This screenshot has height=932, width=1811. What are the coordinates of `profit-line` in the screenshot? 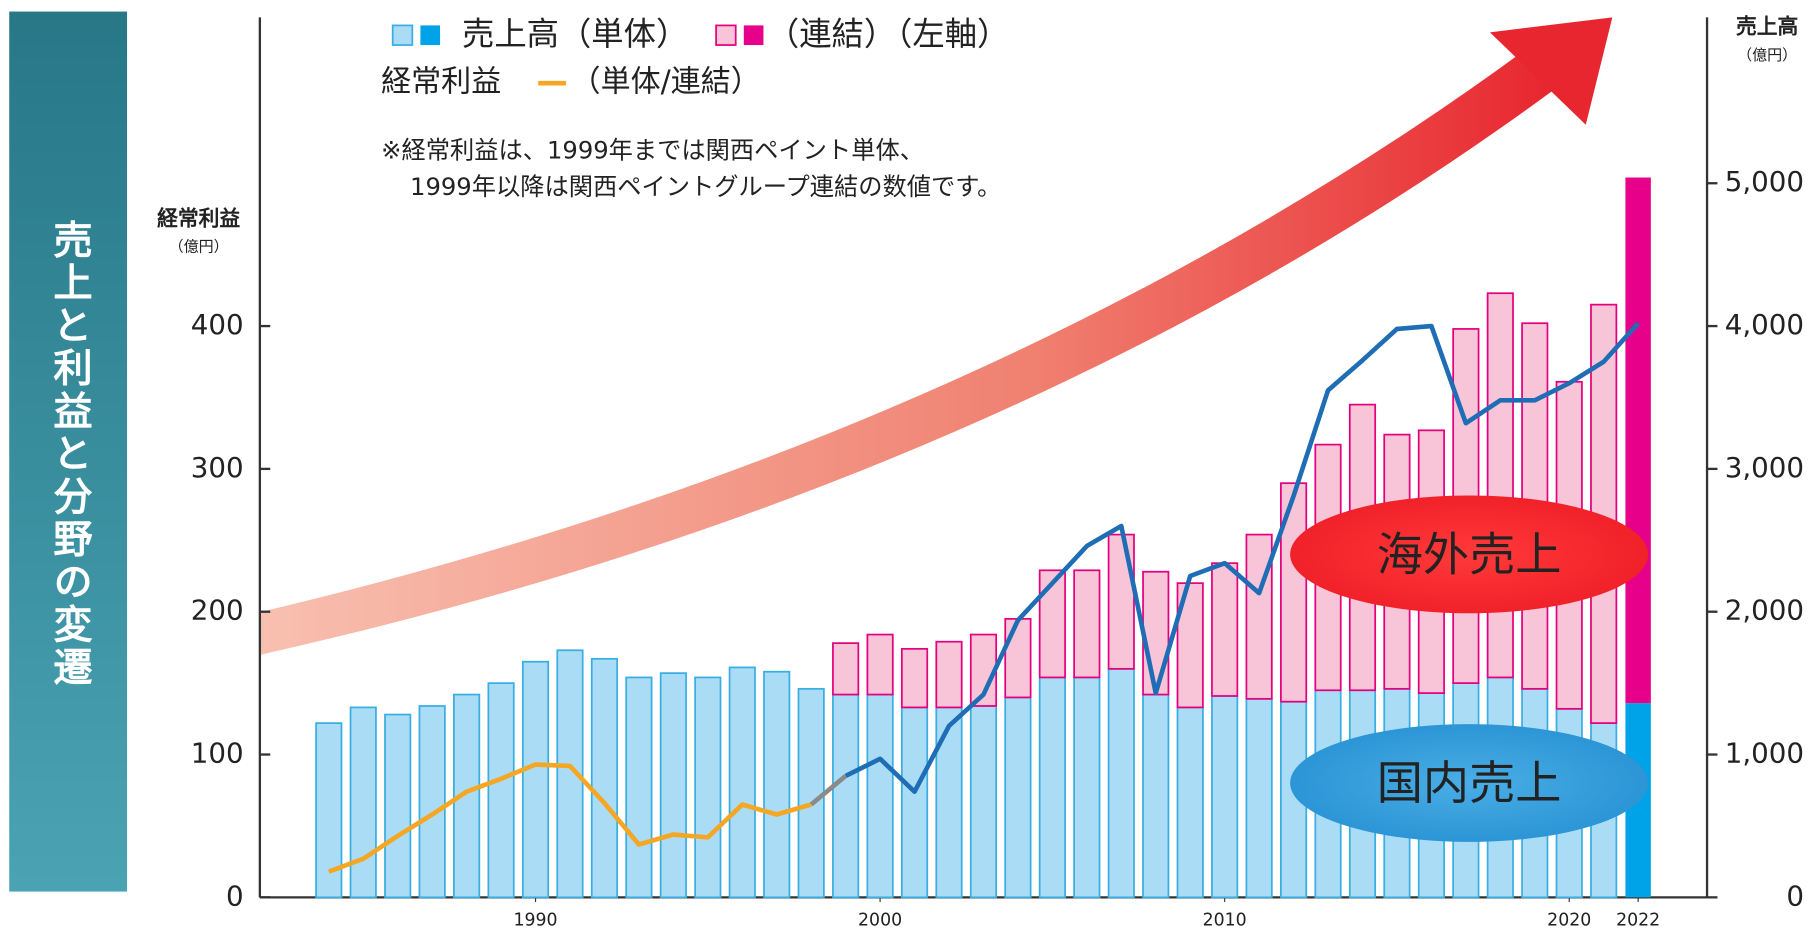 It's located at (569, 818).